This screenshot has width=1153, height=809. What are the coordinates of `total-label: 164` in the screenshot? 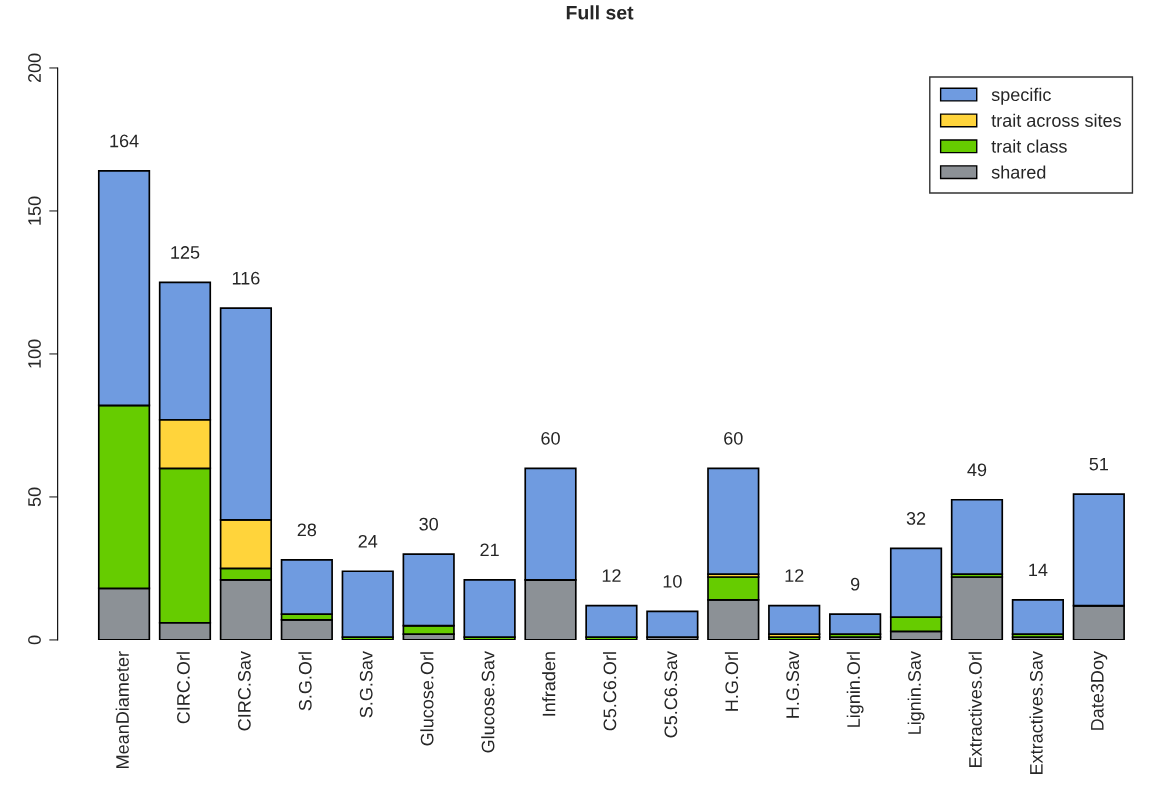 It's located at (124, 141).